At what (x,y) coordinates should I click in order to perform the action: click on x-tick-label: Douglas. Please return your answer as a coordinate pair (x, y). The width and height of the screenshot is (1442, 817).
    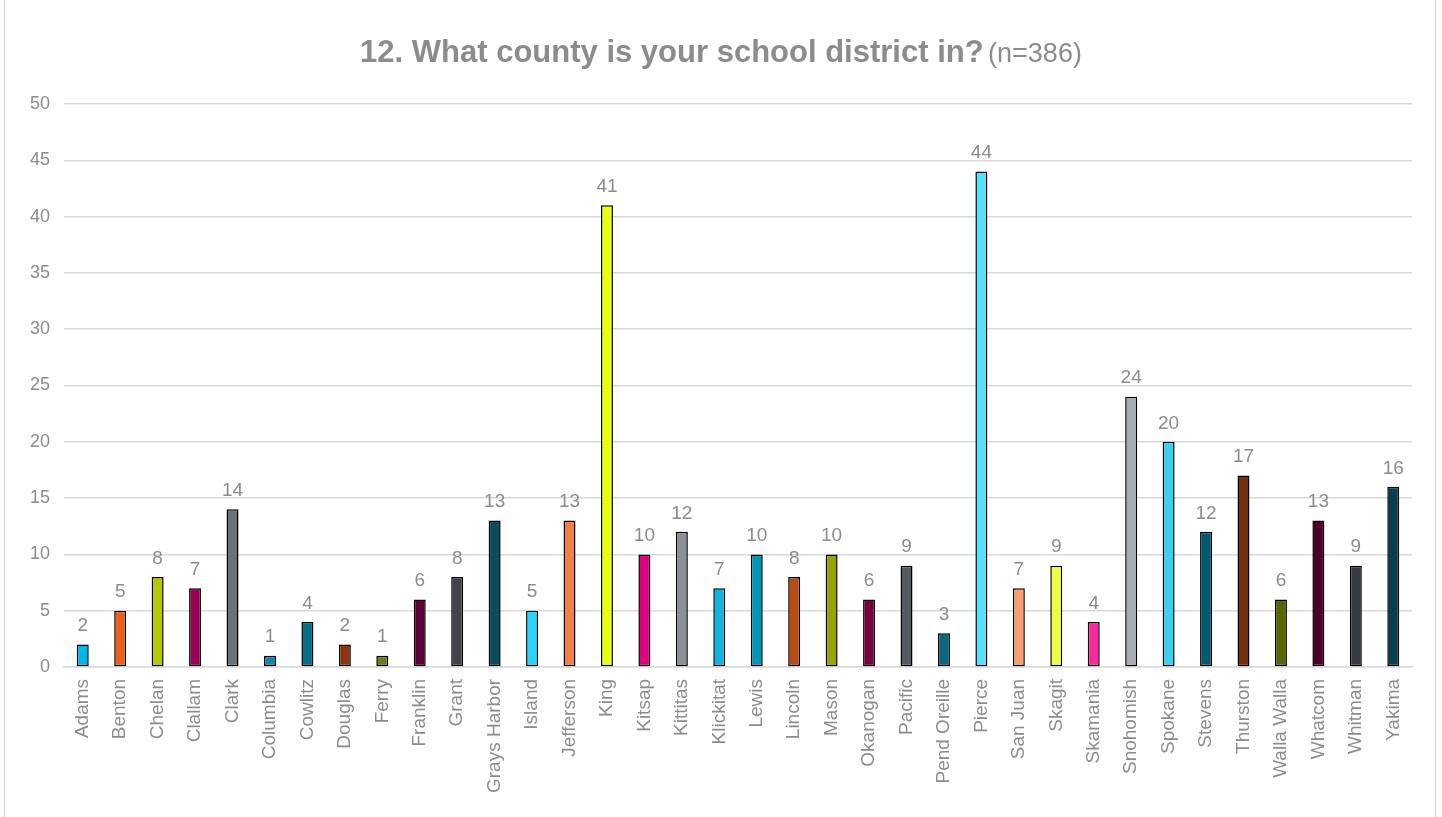
    Looking at the image, I should click on (344, 713).